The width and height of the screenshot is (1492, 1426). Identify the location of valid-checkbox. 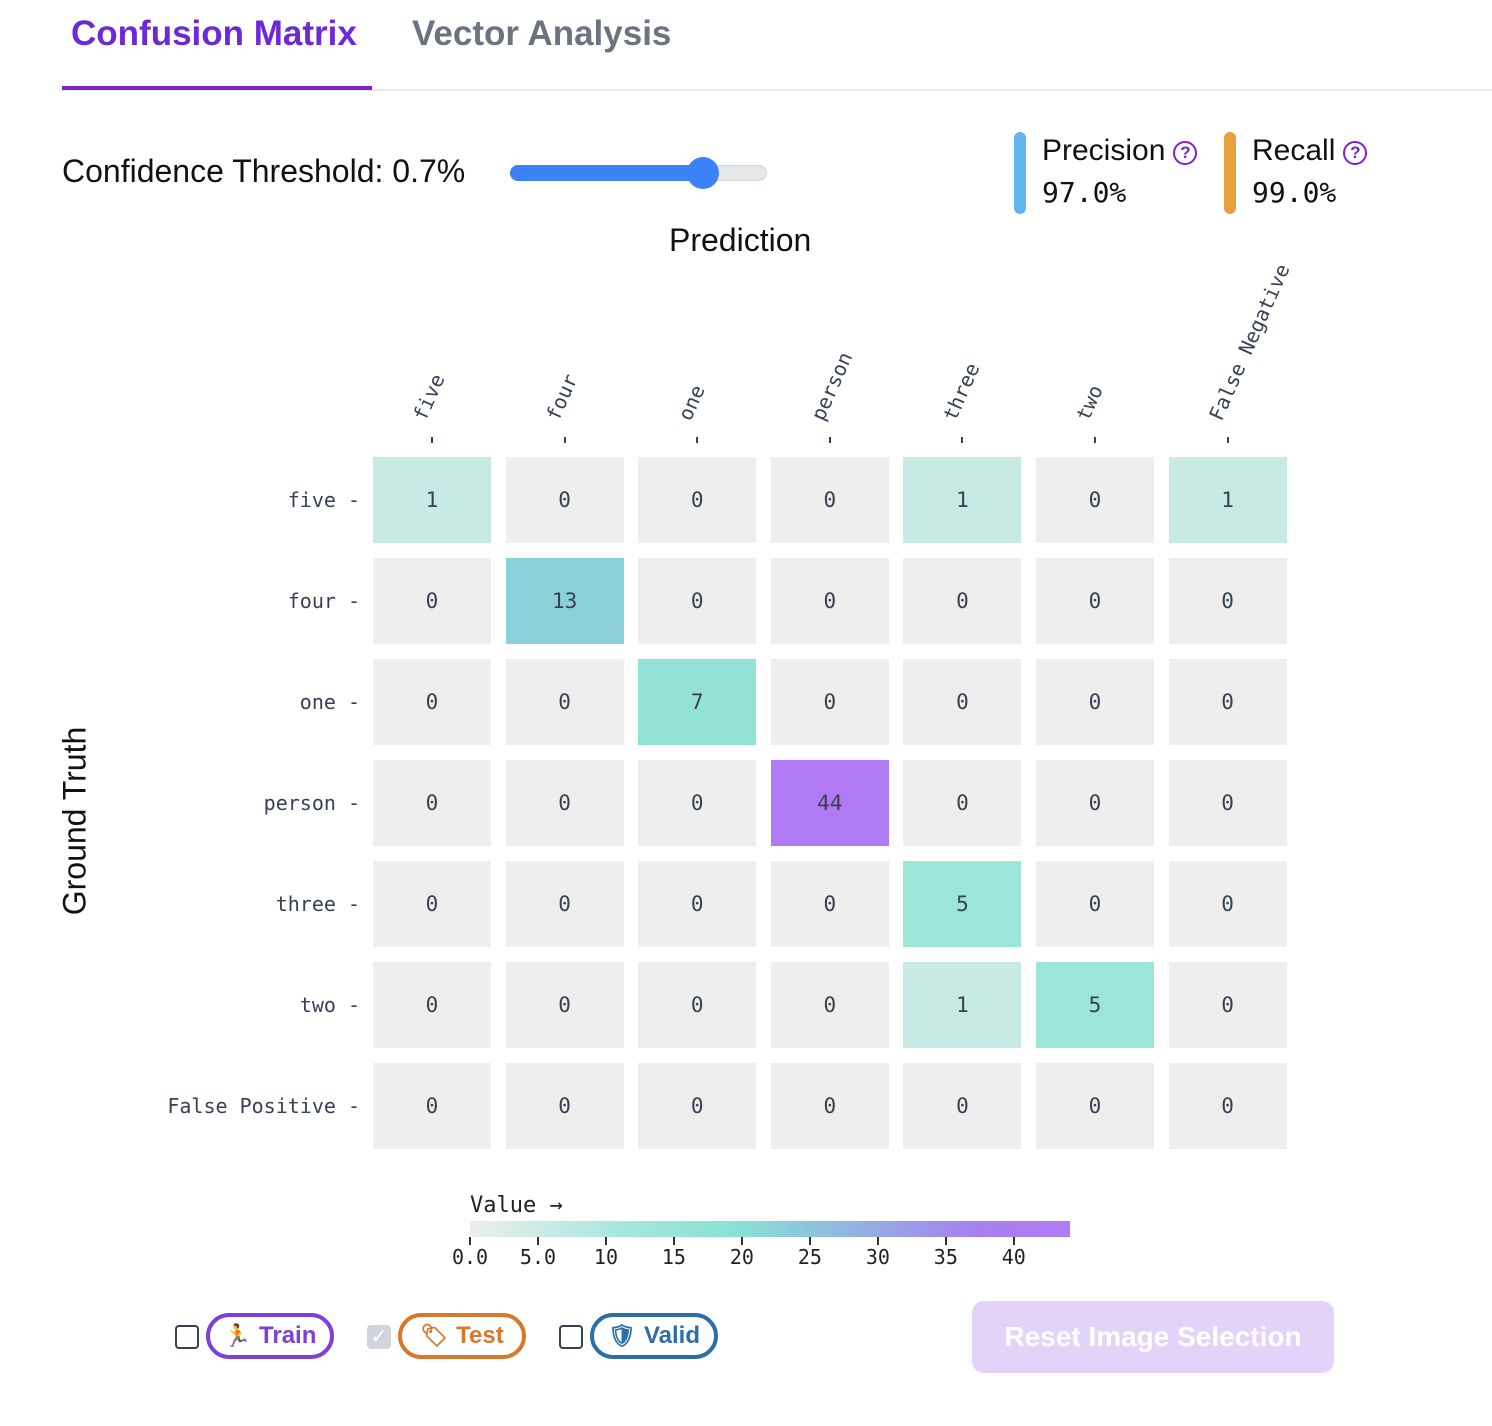
(571, 1337).